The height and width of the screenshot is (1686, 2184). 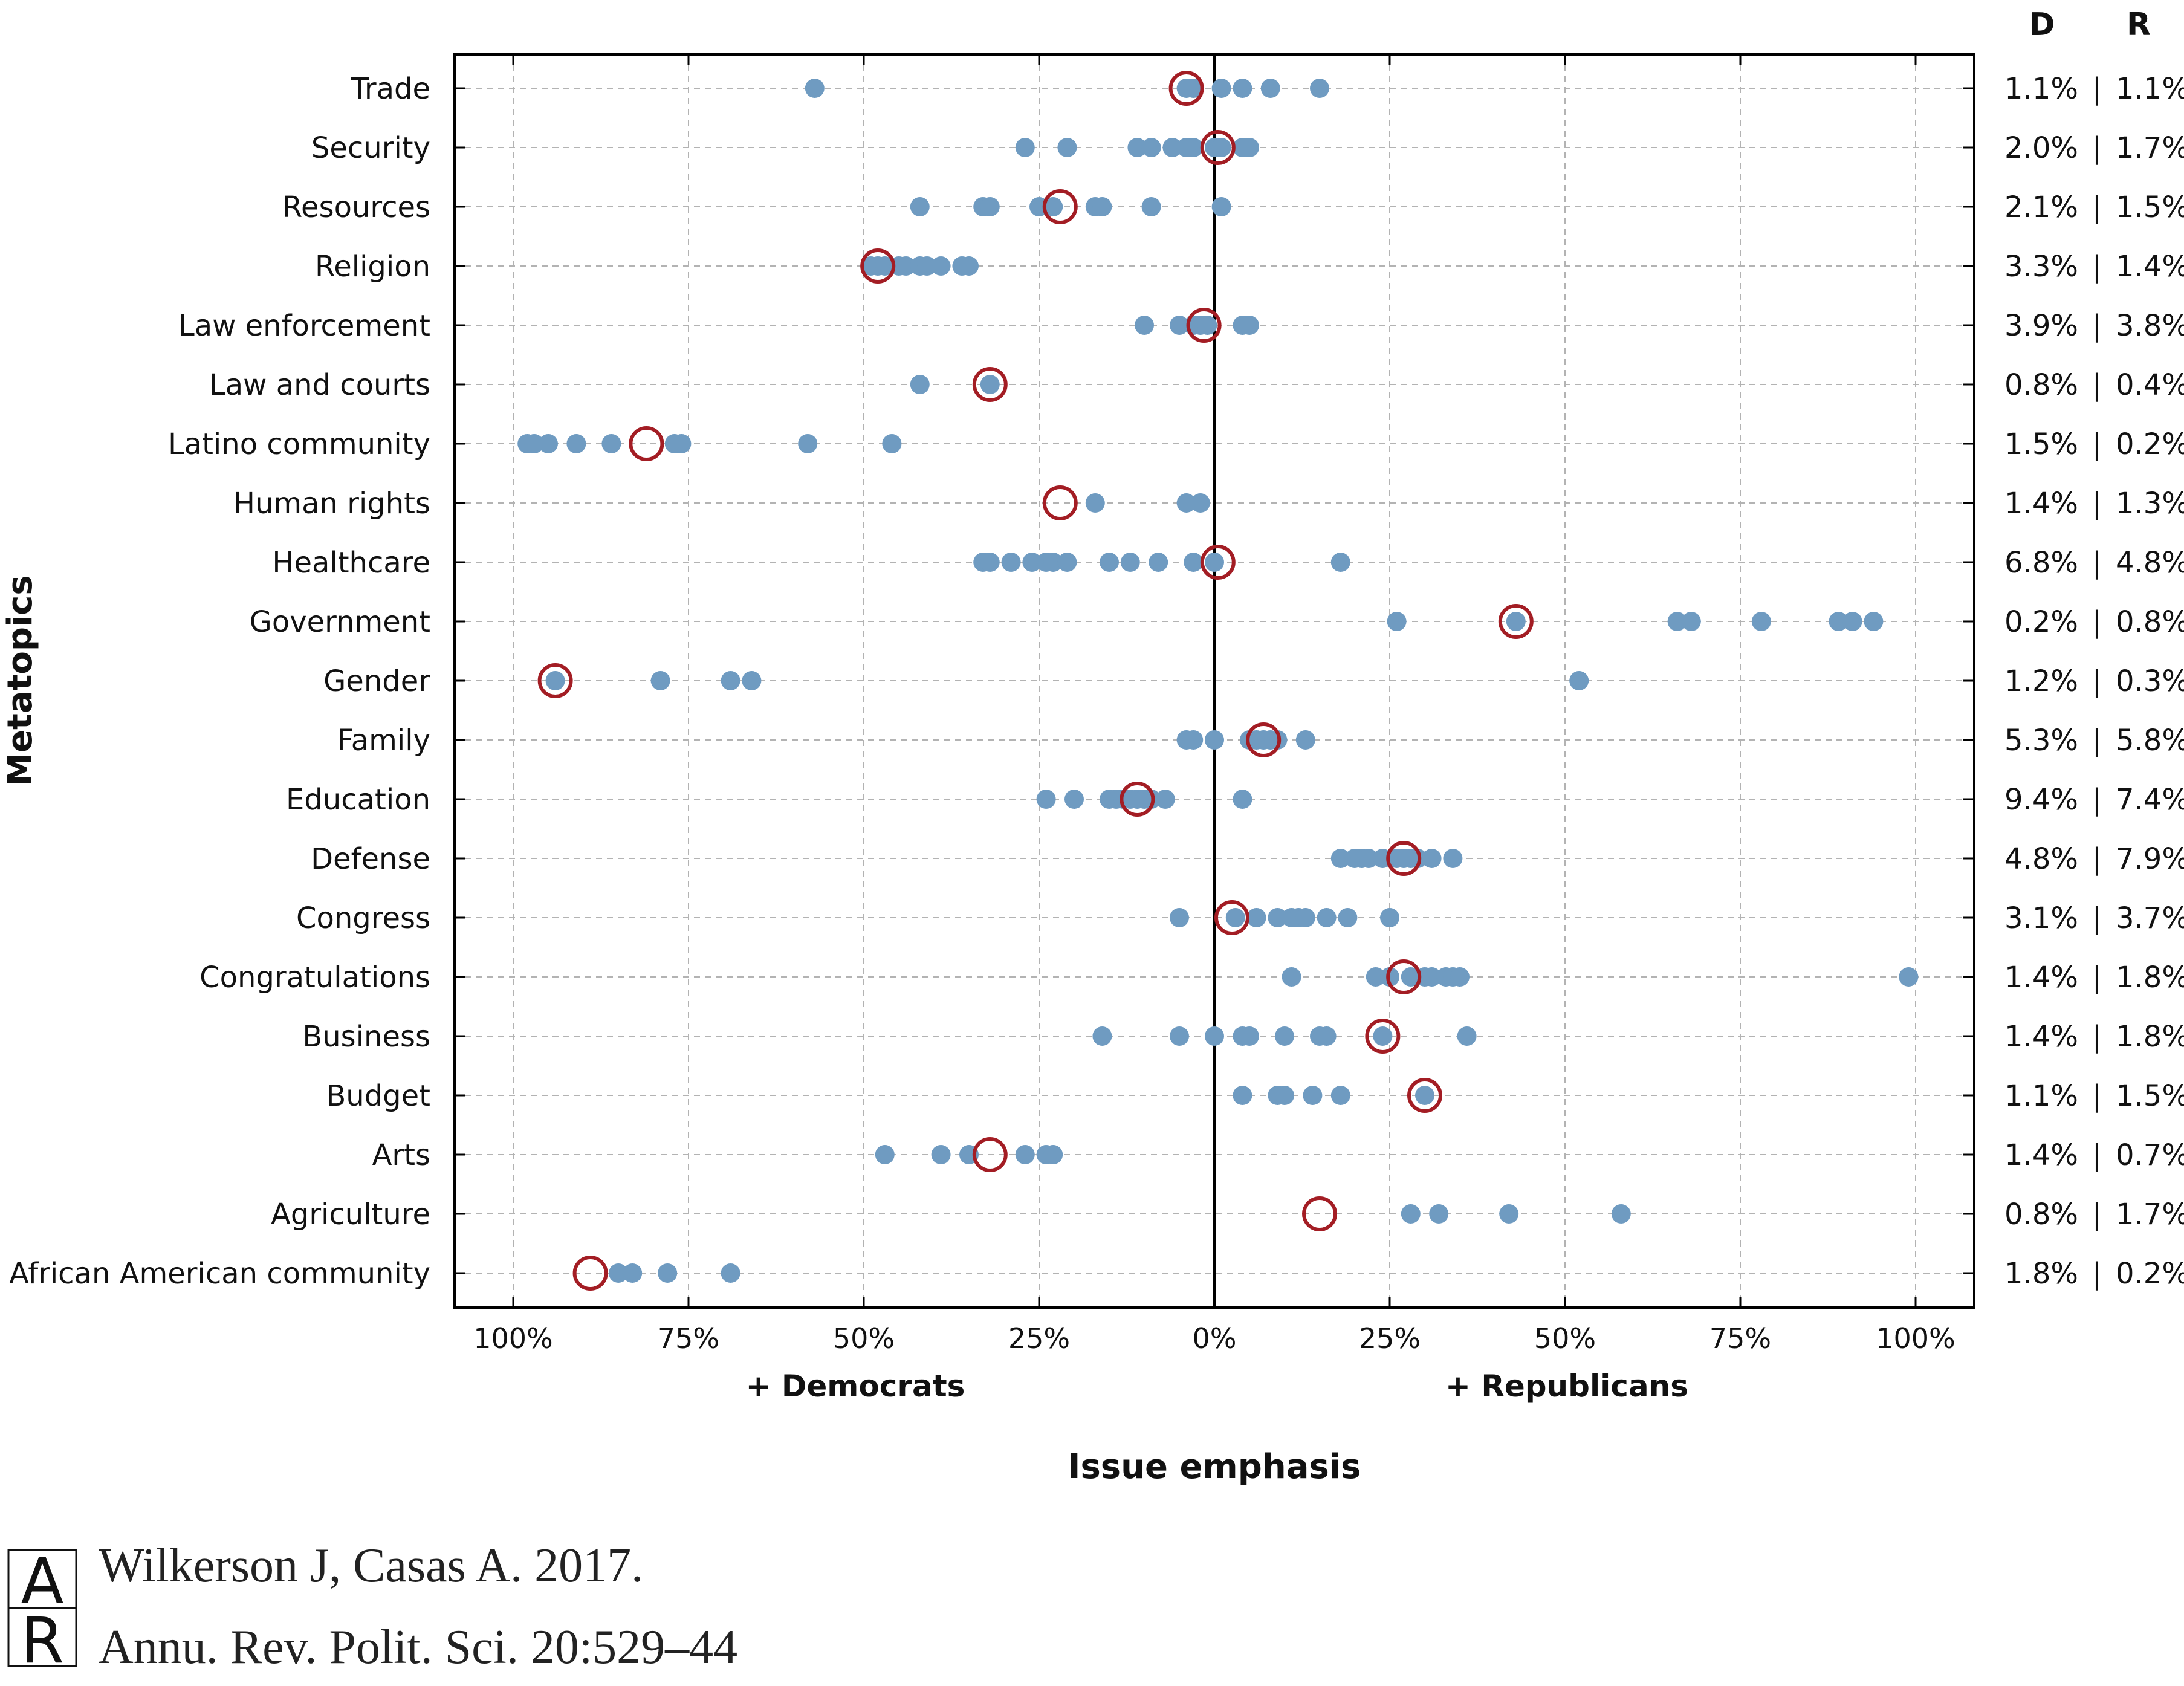 I want to click on x-side-label-republicans: + Republicans, so click(x=1566, y=1387).